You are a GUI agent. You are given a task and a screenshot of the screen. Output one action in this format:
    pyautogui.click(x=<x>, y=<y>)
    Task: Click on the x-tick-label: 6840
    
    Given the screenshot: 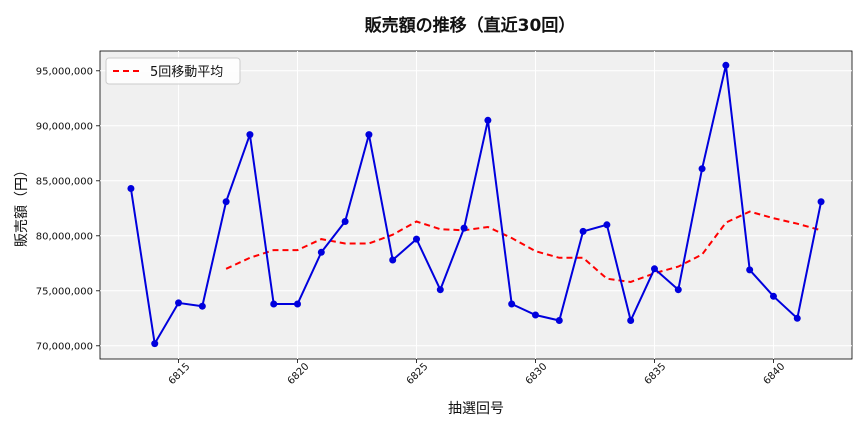 What is the action you would take?
    pyautogui.click(x=775, y=374)
    